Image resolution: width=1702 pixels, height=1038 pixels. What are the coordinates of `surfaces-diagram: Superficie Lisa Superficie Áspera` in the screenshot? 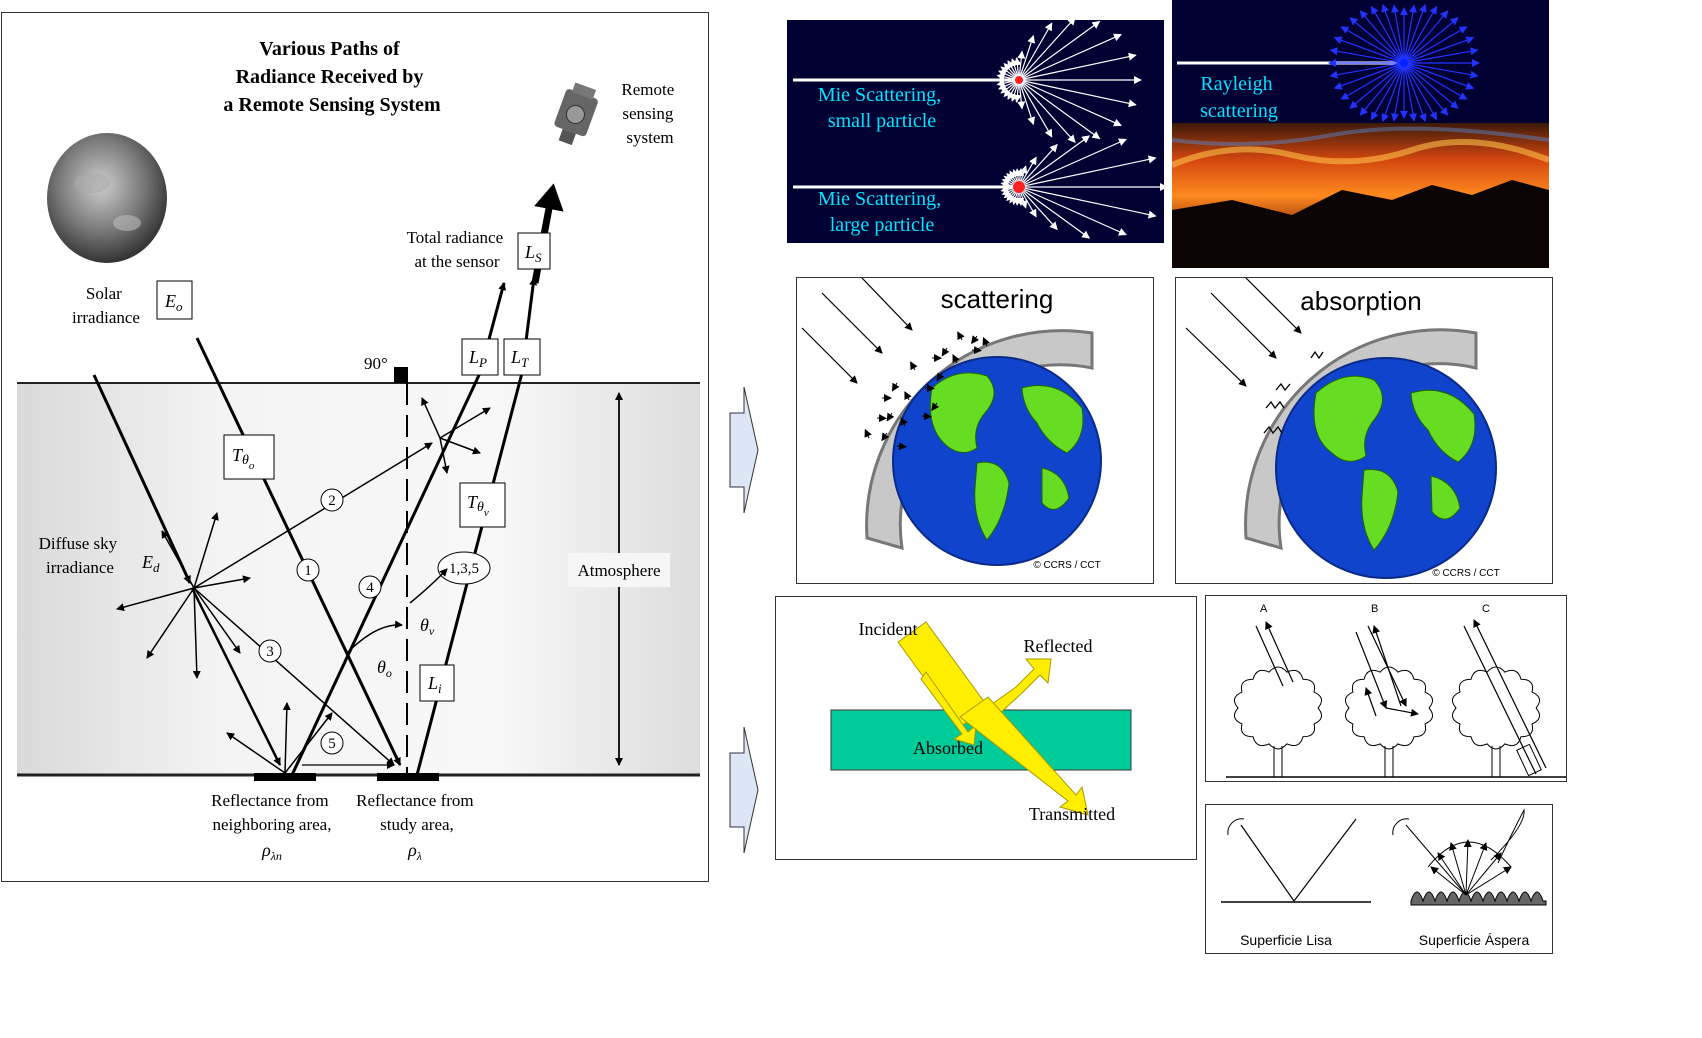 It's located at (1384, 878).